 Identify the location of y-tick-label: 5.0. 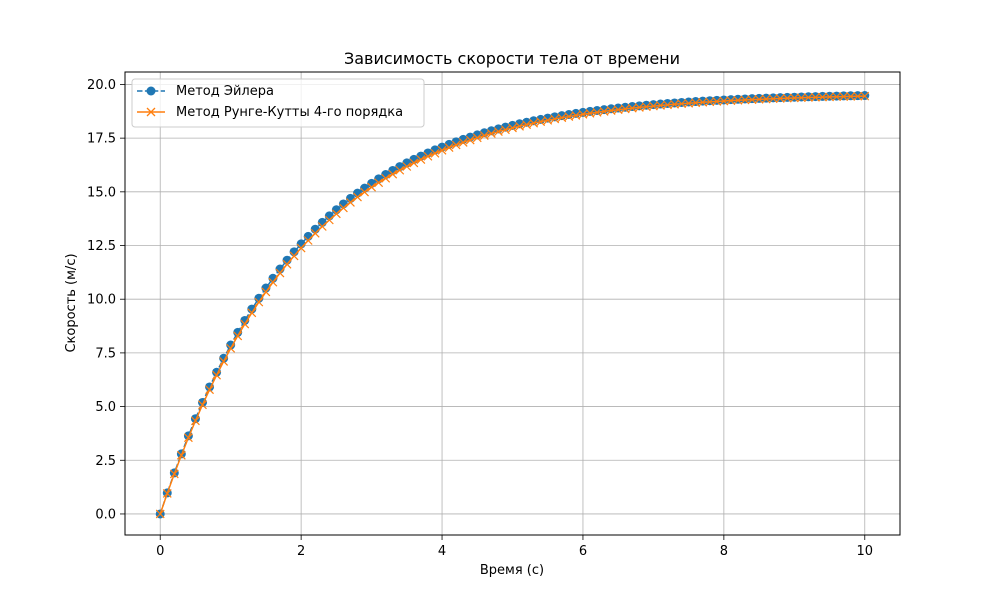
(105, 407).